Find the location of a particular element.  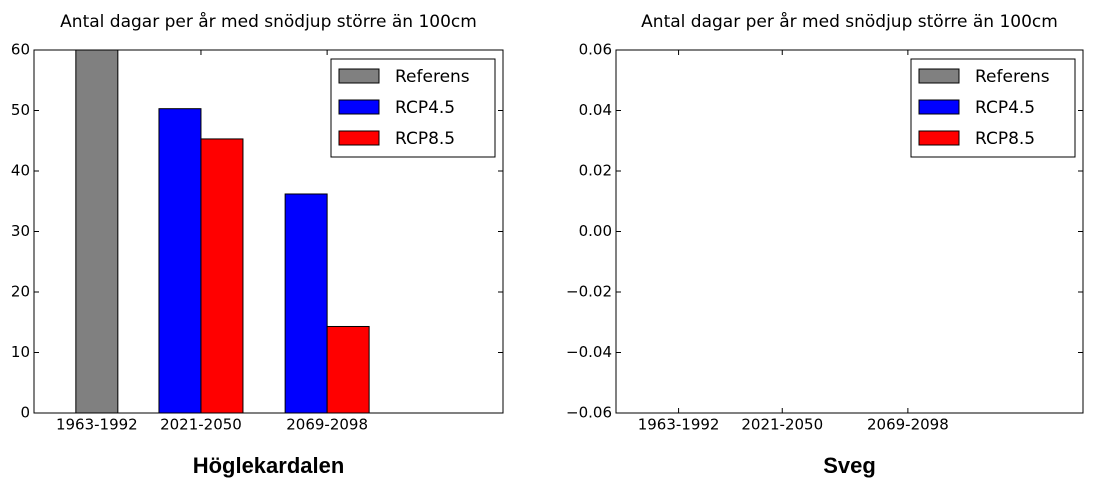

y-tick-label: 0.02 is located at coordinates (595, 171).